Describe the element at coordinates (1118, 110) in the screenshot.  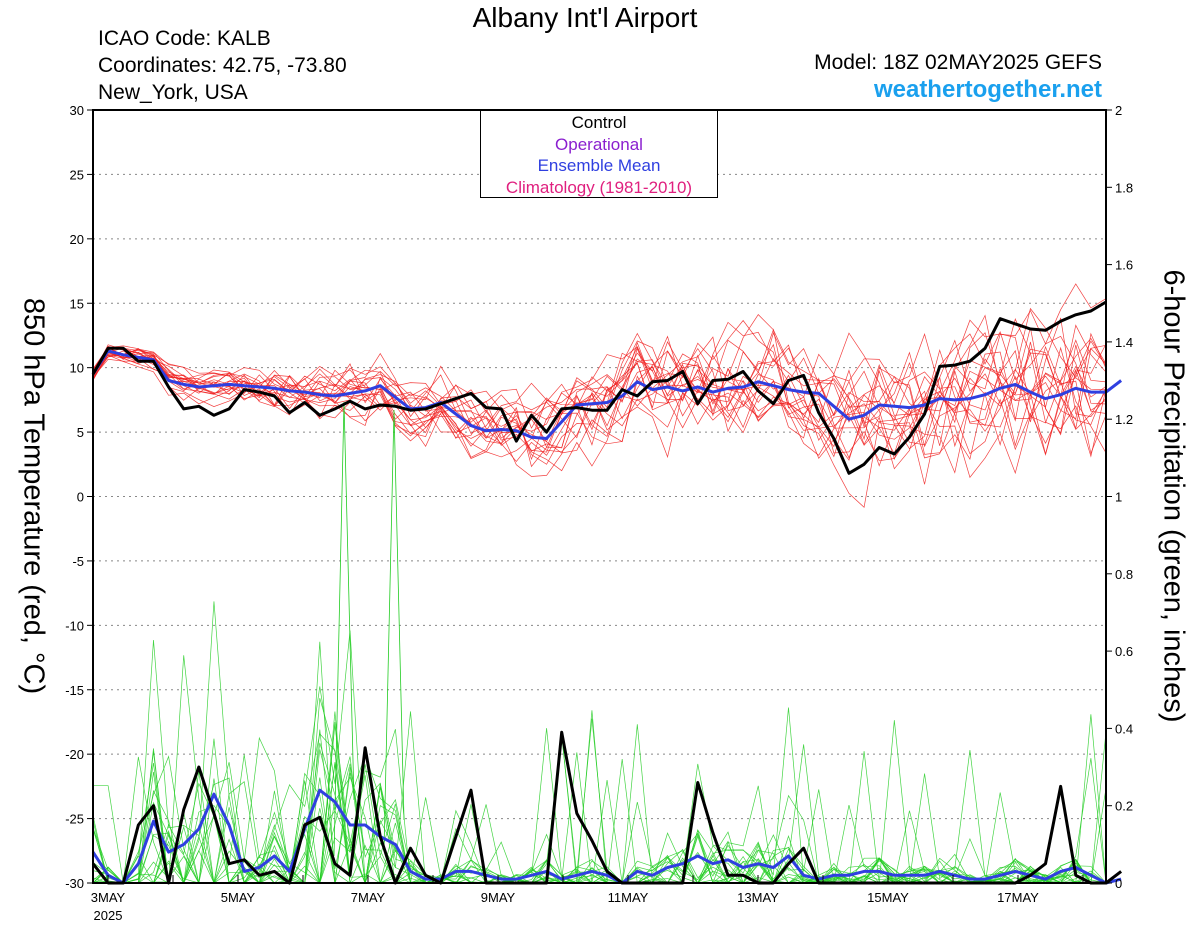
I see `y-right-tick-label: 2` at that location.